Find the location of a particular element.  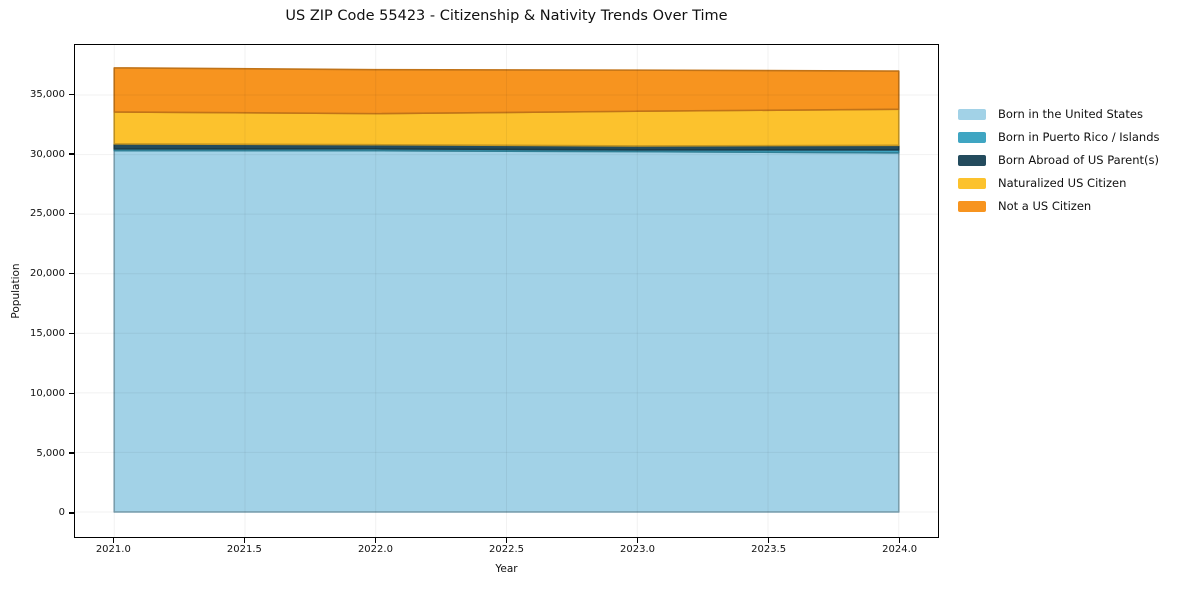

y-tick-10,000 is located at coordinates (71, 393).